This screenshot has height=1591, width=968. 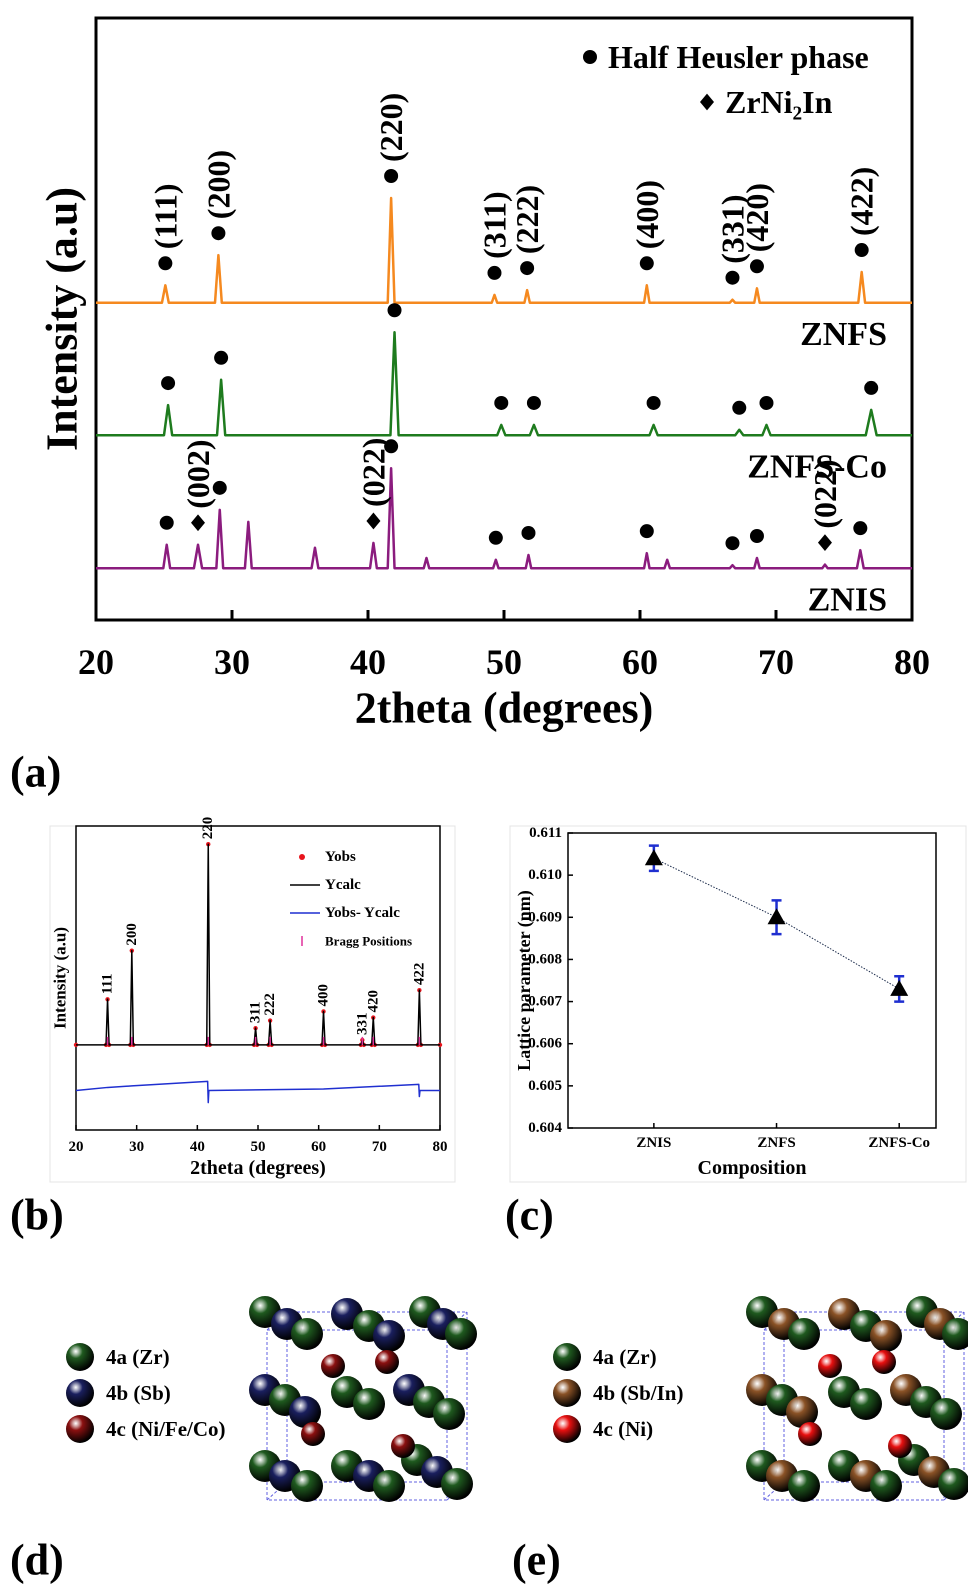 I want to click on legend-label: Ycalc, so click(x=343, y=885).